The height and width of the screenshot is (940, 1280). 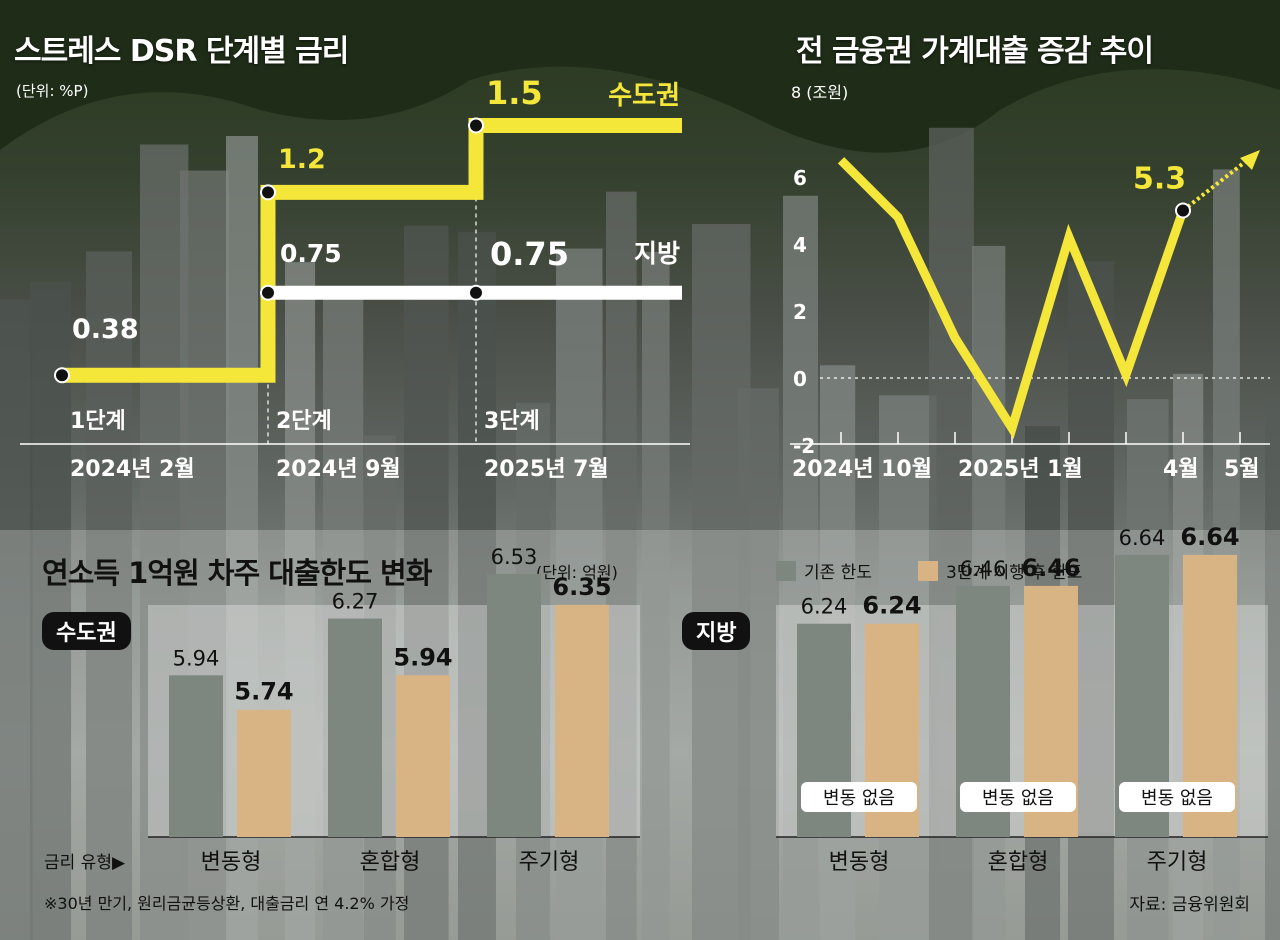 I want to click on rate-type-label: 금리 유형▶, so click(x=85, y=863).